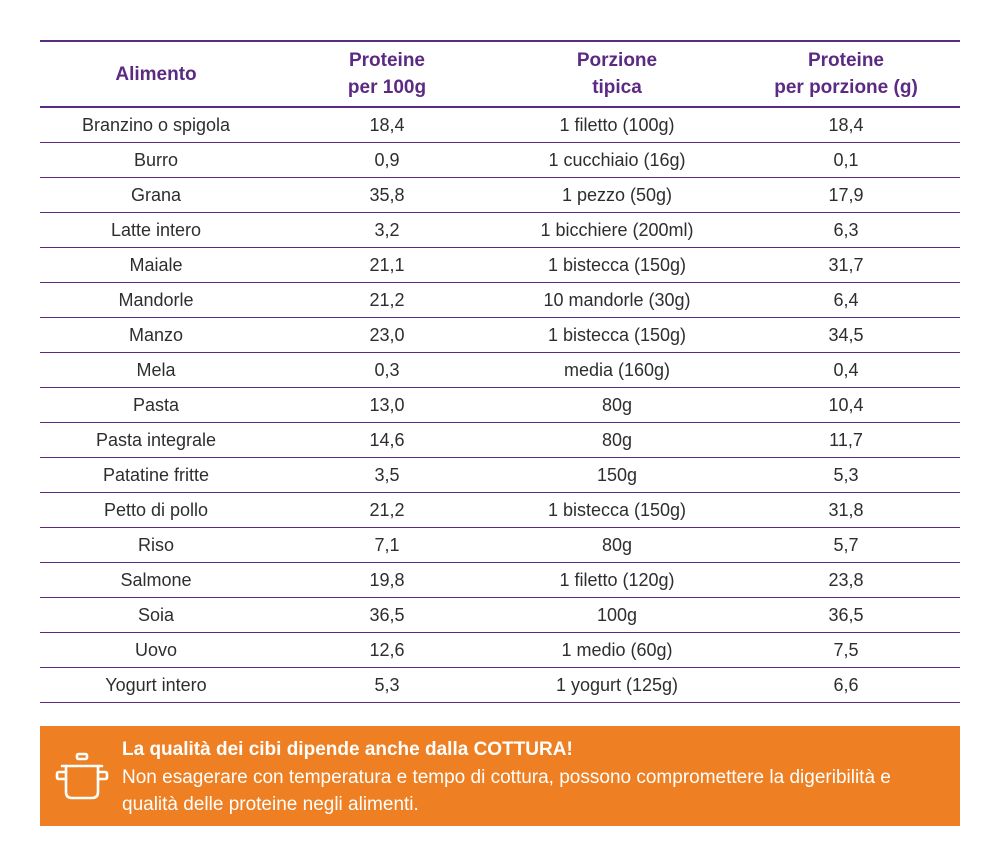 This screenshot has width=1000, height=867. Describe the element at coordinates (156, 475) in the screenshot. I see `cell-alimento: Patatine fritte` at that location.